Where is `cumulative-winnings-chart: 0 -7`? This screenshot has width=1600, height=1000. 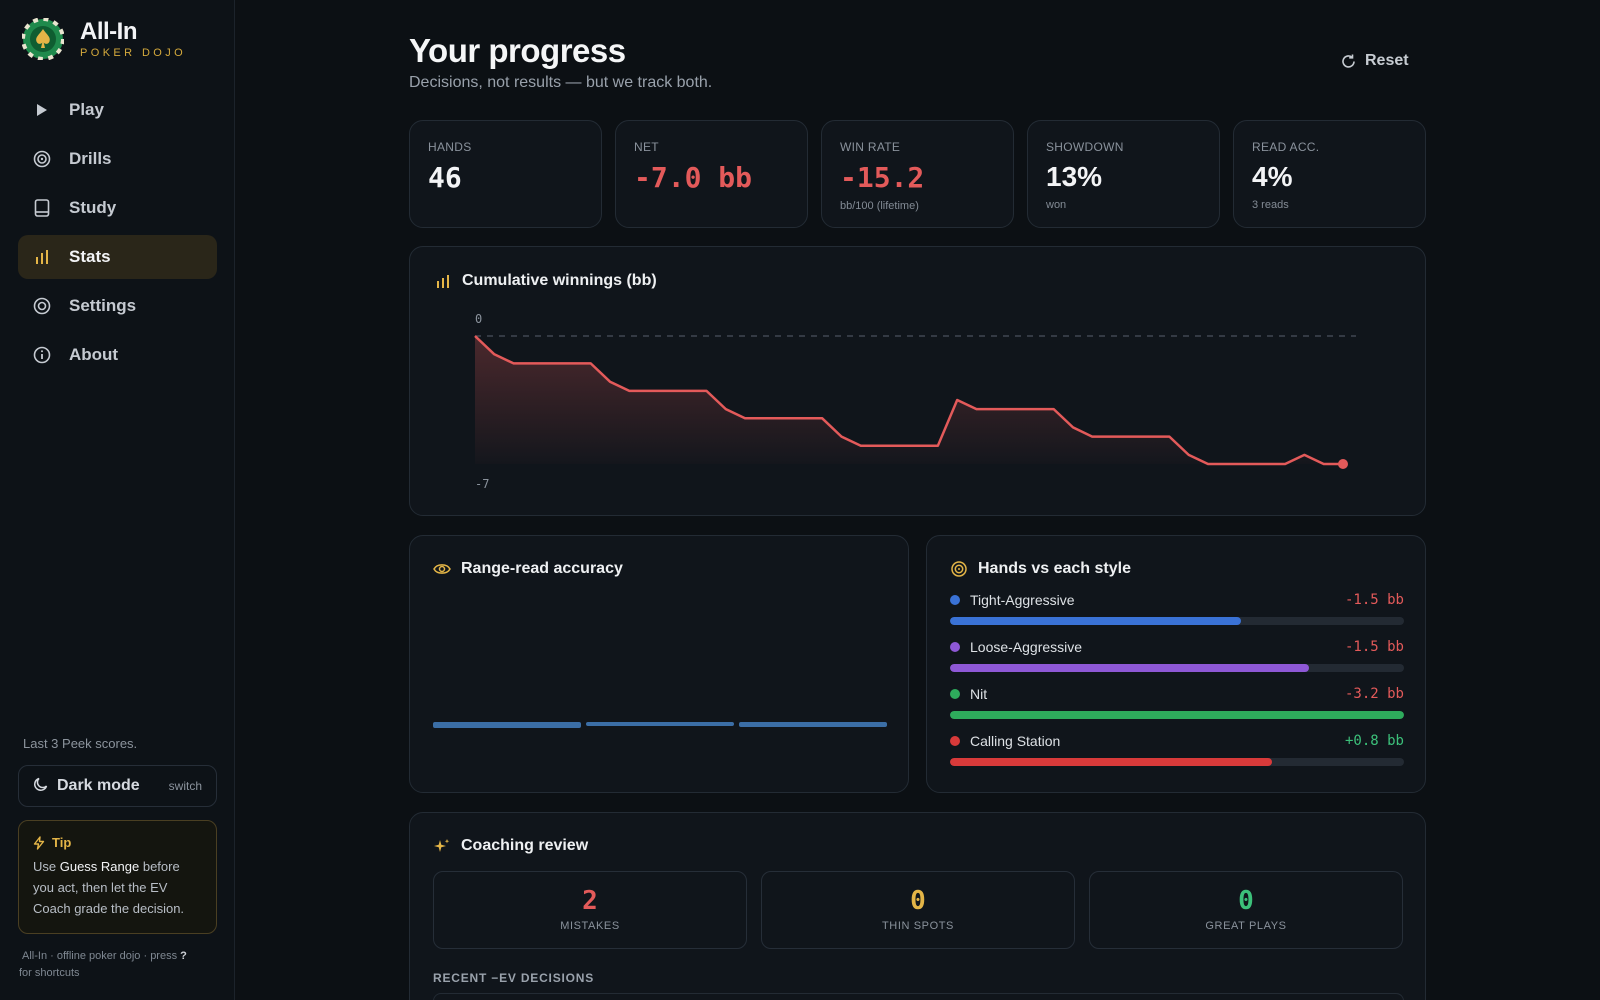 cumulative-winnings-chart: 0 -7 is located at coordinates (915, 401).